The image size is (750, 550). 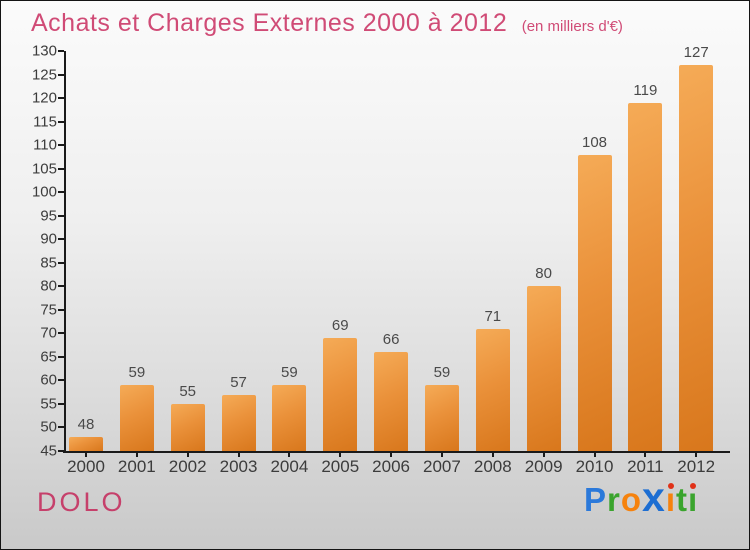 What do you see at coordinates (696, 53) in the screenshot?
I see `bar-value-label: 127` at bounding box center [696, 53].